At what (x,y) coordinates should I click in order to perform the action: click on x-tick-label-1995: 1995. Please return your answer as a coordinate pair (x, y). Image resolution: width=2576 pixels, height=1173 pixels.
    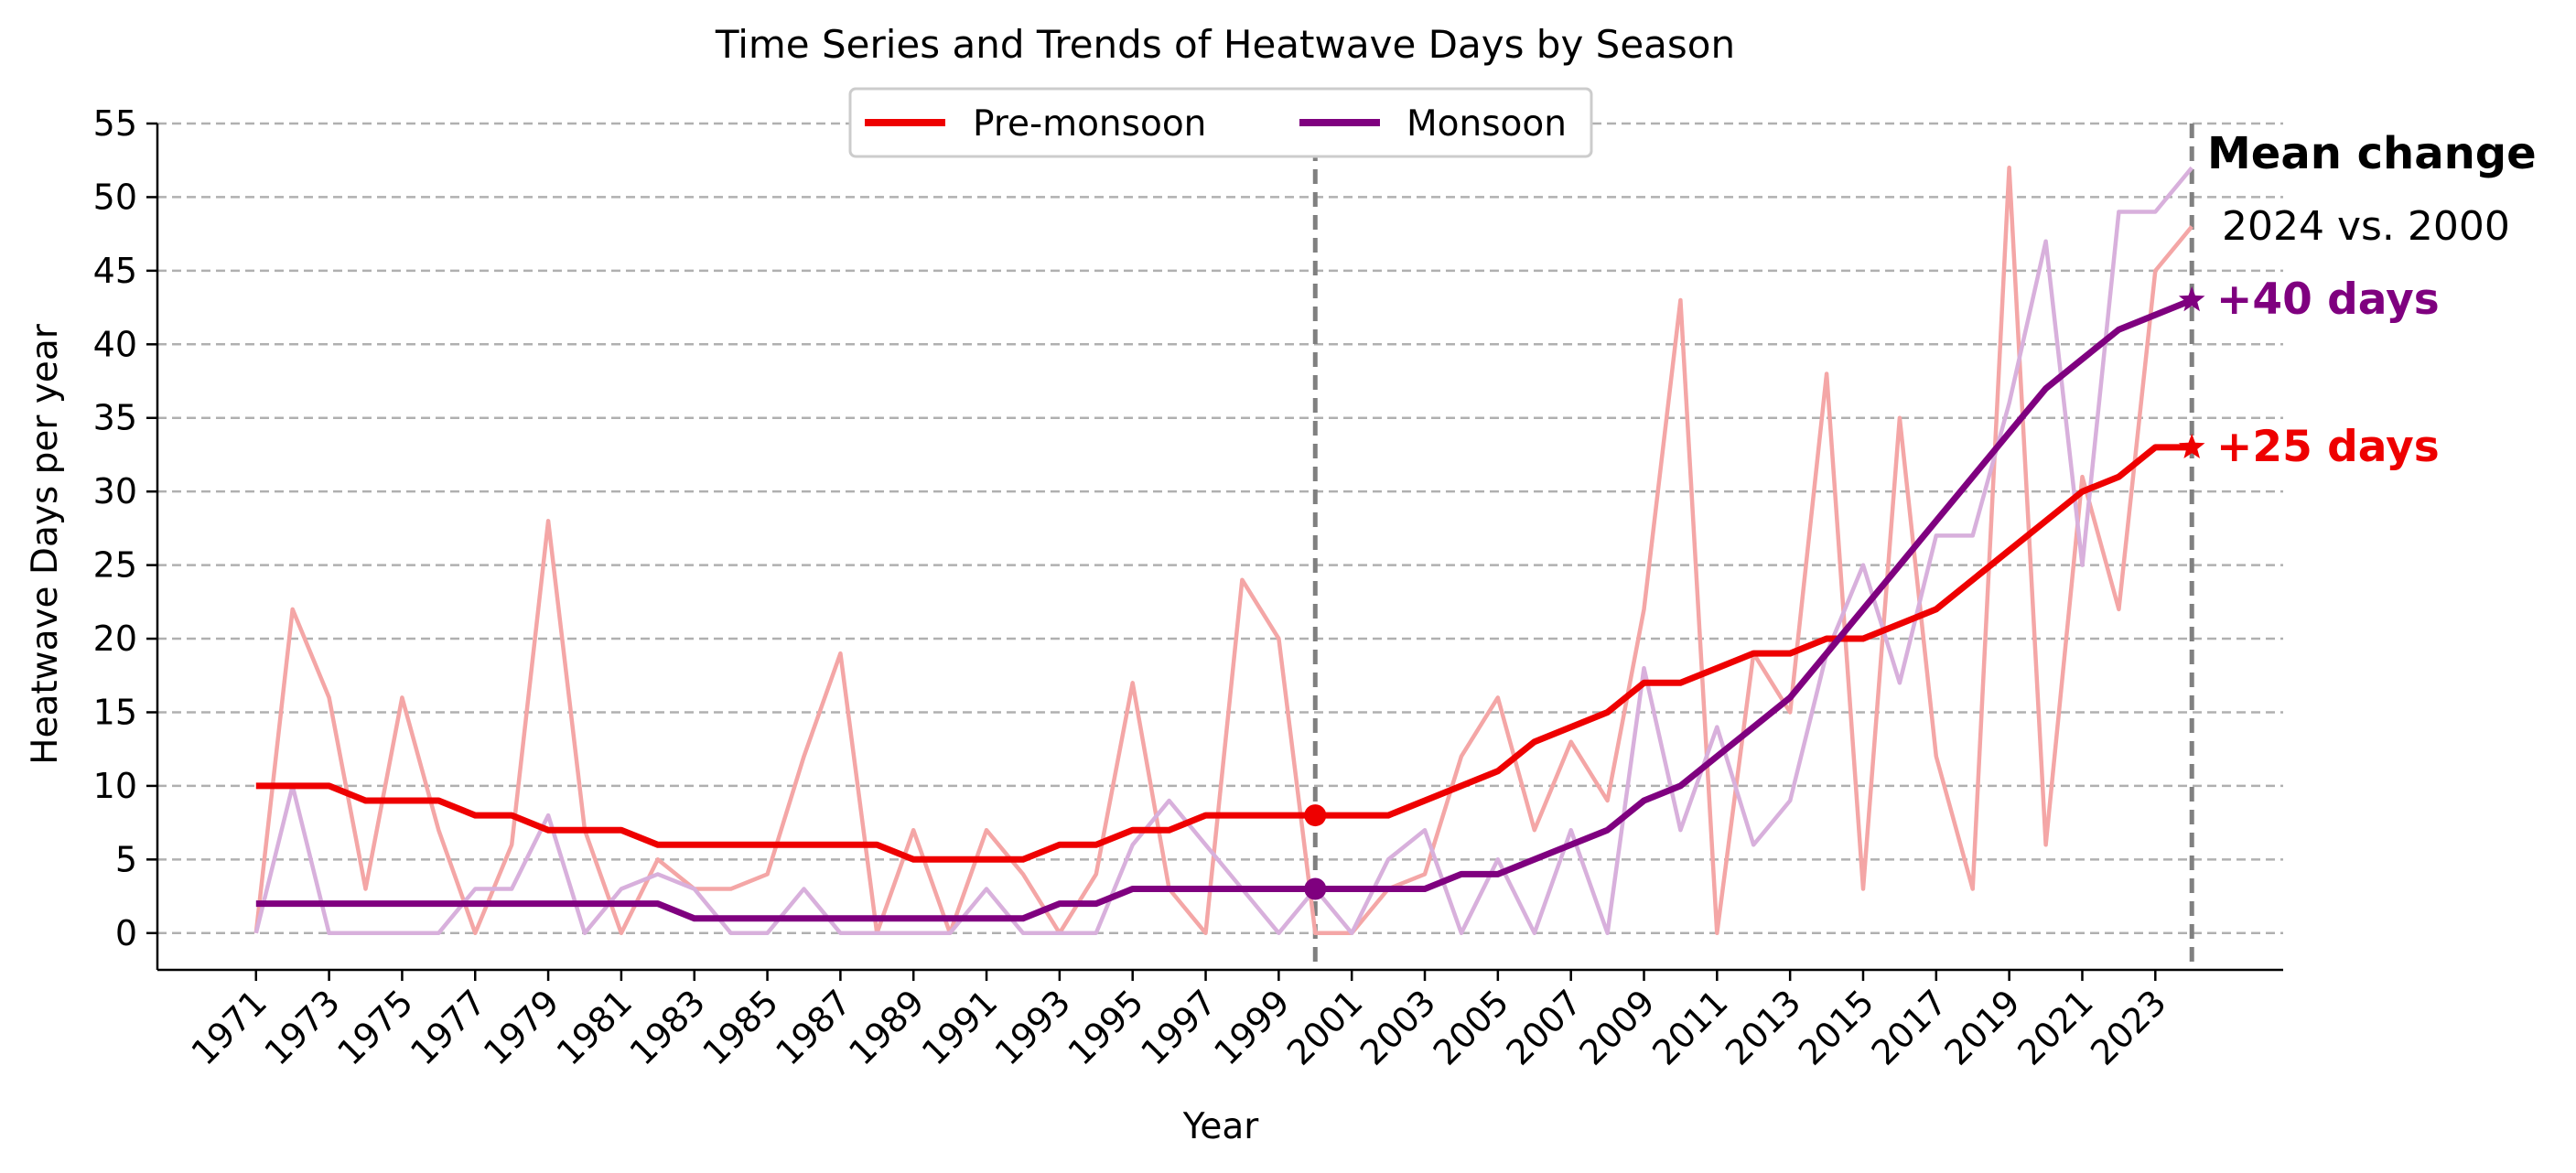
    Looking at the image, I should click on (1106, 1027).